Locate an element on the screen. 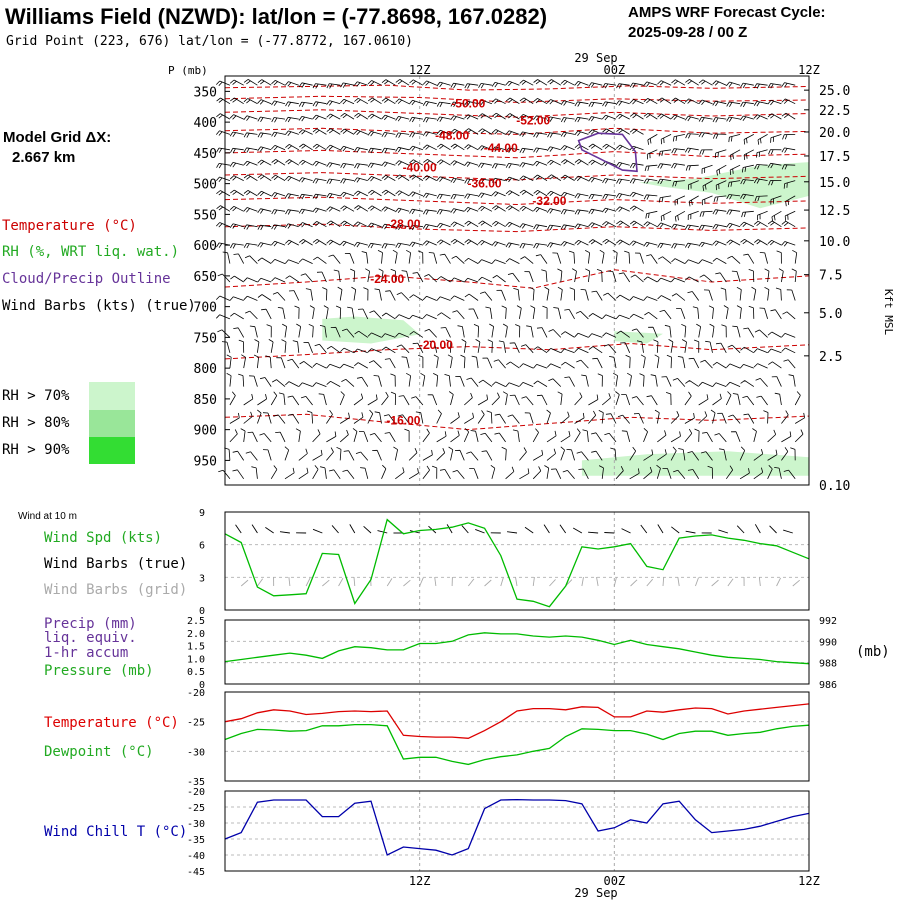 Image resolution: width=900 pixels, height=900 pixels. pressure-tick-label: 600 is located at coordinates (205, 246).